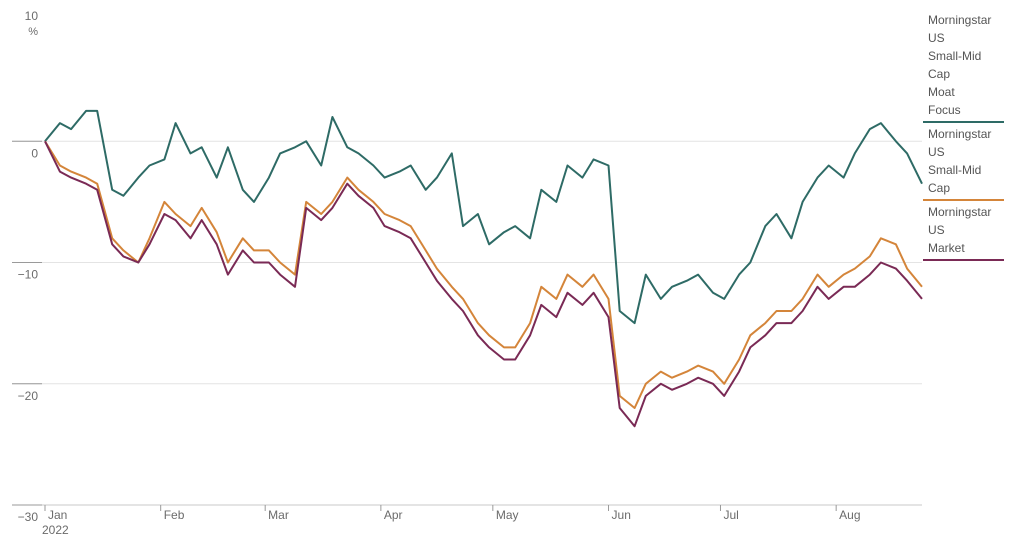  I want to click on x-tick-label: Mar, so click(278, 515).